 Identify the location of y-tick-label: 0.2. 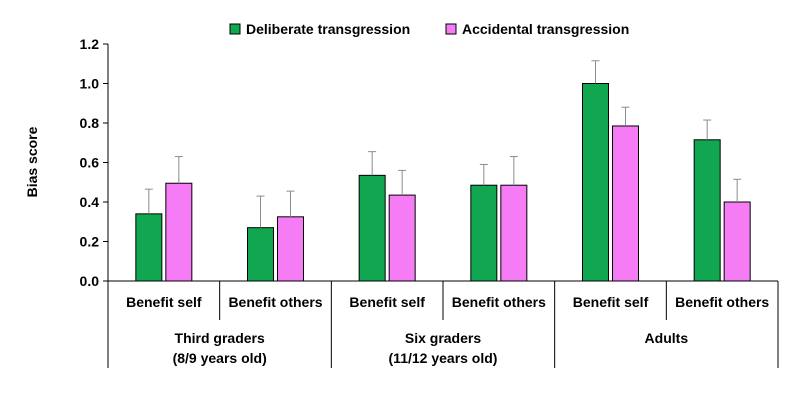
(90, 242).